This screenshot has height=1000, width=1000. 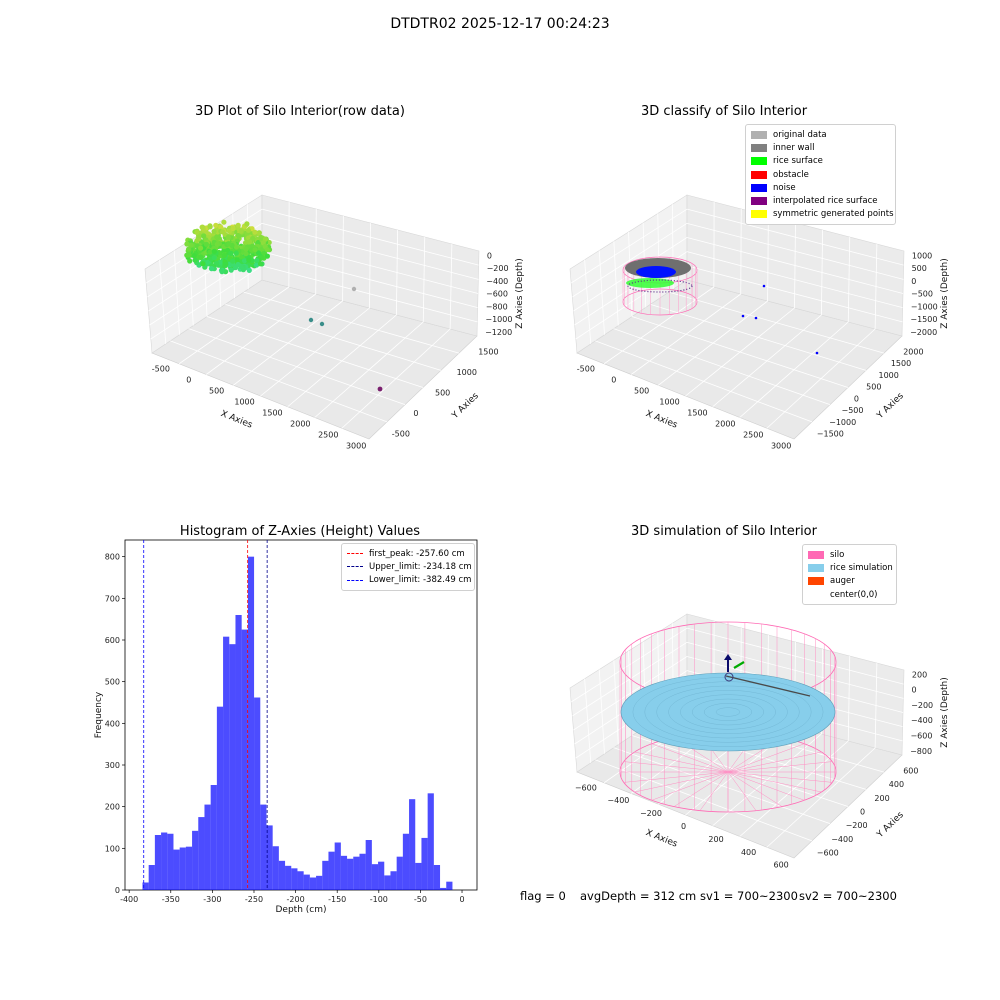 What do you see at coordinates (497, 281) in the screenshot?
I see `panel1-ztick: −400` at bounding box center [497, 281].